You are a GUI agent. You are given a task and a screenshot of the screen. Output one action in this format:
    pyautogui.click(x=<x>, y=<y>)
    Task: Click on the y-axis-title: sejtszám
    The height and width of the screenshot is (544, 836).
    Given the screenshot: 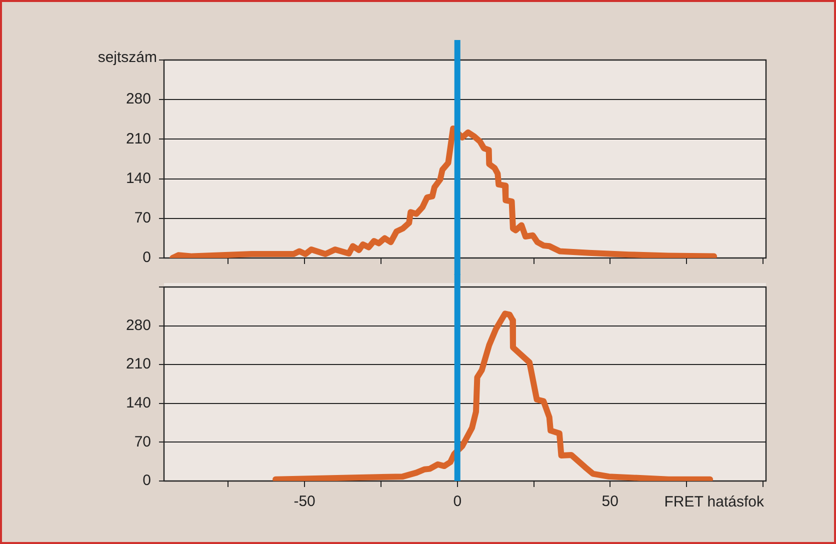 What is the action you would take?
    pyautogui.click(x=127, y=57)
    